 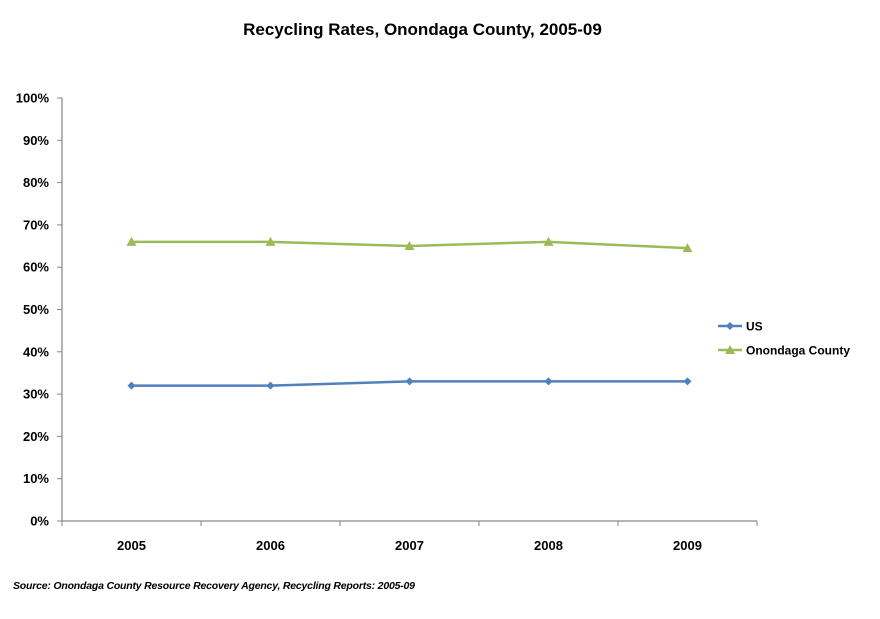 What do you see at coordinates (36, 478) in the screenshot?
I see `y-tick-label: 10%` at bounding box center [36, 478].